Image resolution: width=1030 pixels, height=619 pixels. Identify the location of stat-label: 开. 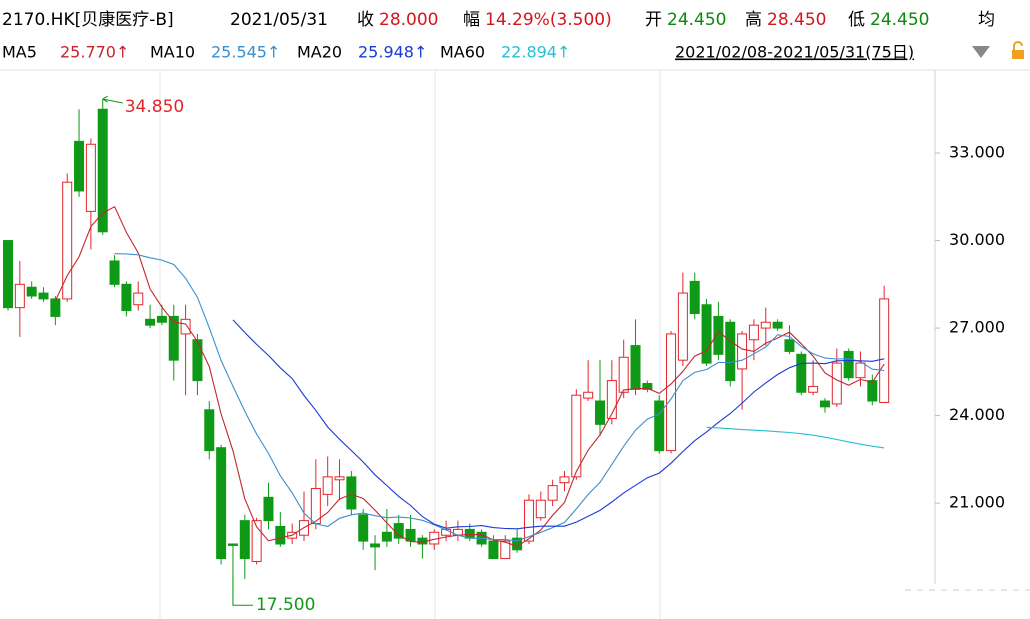
(653, 20).